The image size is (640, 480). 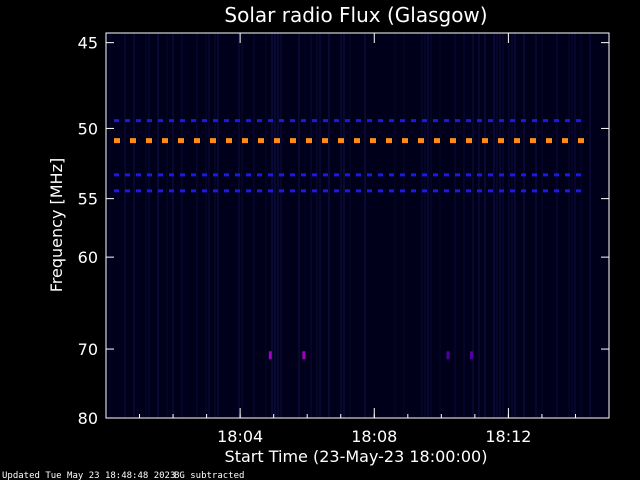 I want to click on y-tick-label-0: 45, so click(x=88, y=43).